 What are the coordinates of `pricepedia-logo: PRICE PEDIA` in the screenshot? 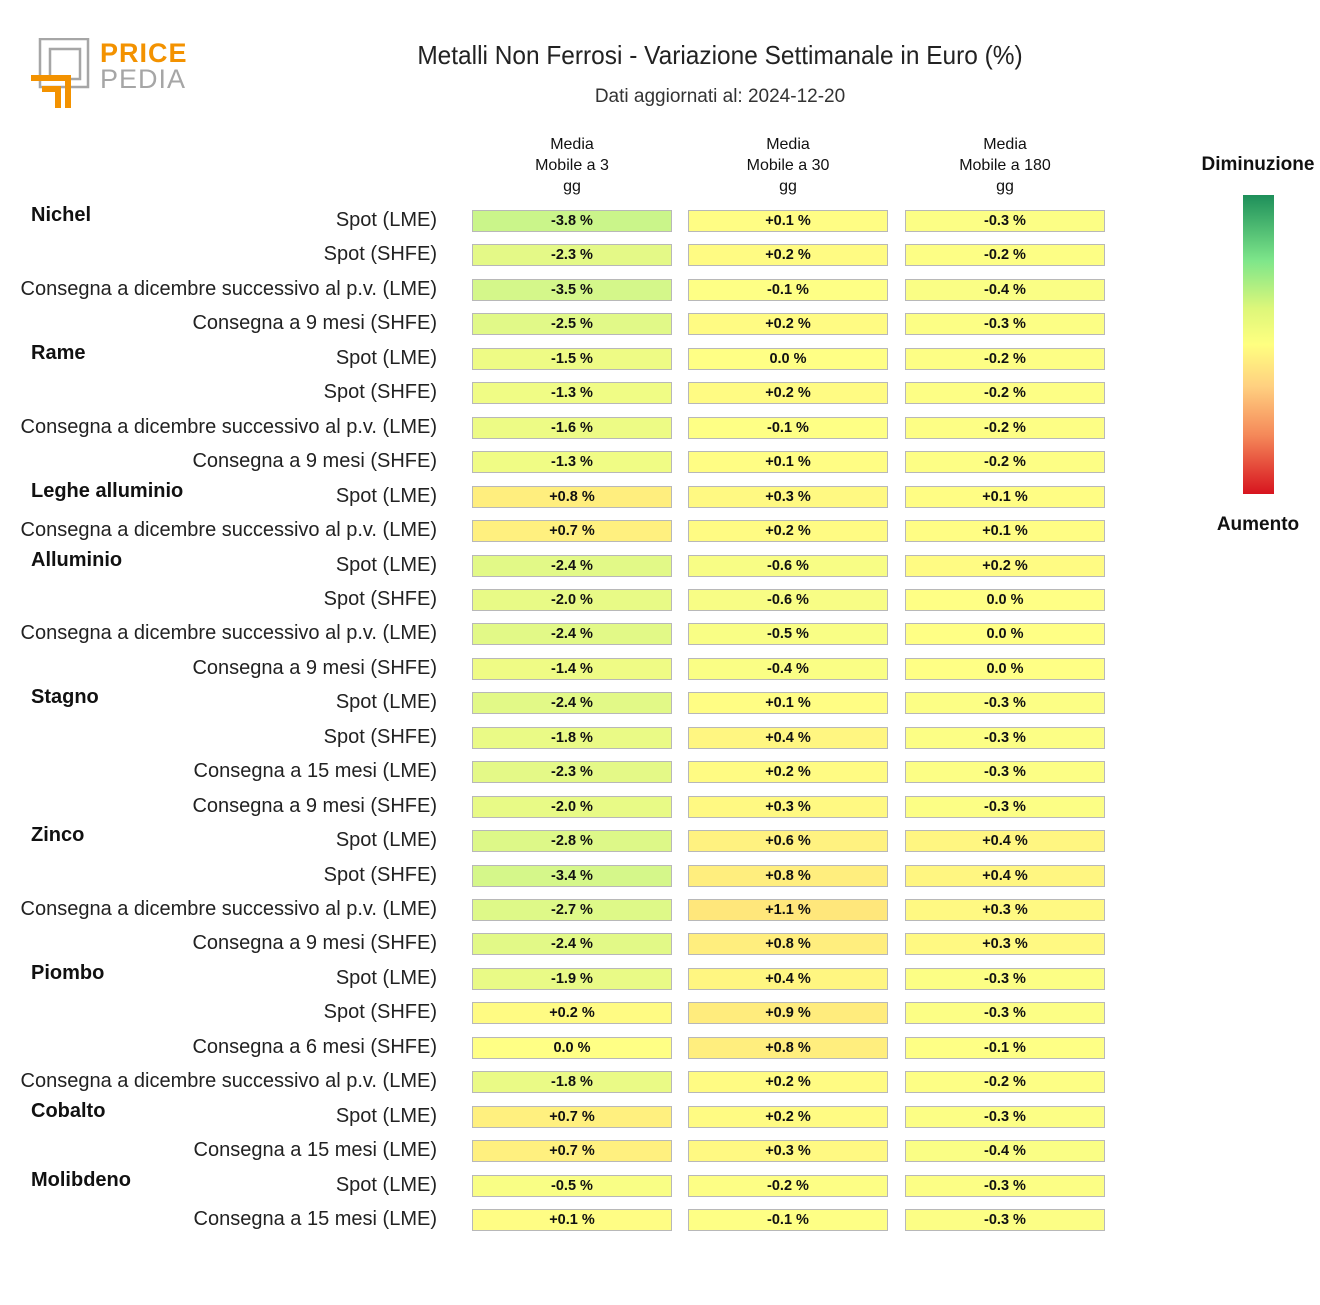 It's located at (110, 73).